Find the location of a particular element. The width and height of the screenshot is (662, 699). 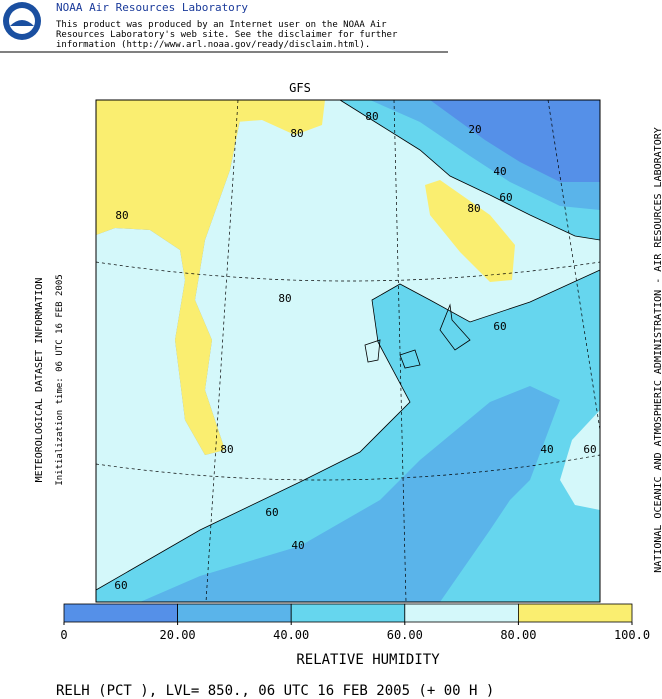

colorbar-tick-label: 20.00 is located at coordinates (178, 635).